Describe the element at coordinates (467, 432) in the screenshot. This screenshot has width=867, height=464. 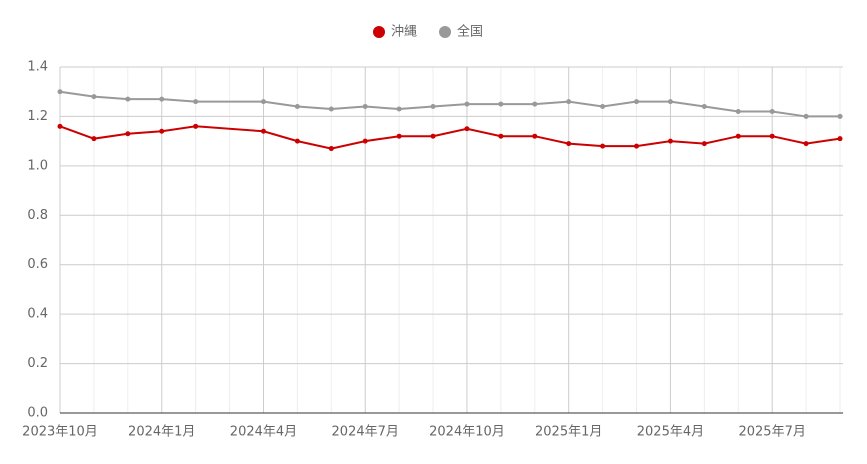
I see `x-tick-label: 2024年10月` at that location.